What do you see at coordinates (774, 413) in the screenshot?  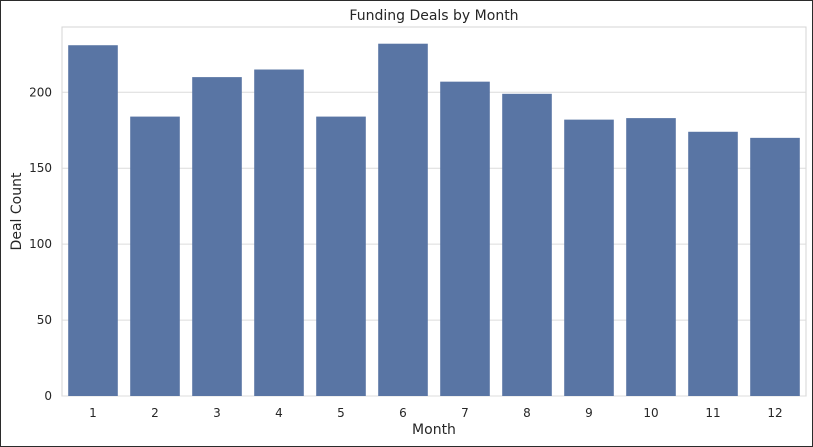 I see `x-tick-label: 12` at bounding box center [774, 413].